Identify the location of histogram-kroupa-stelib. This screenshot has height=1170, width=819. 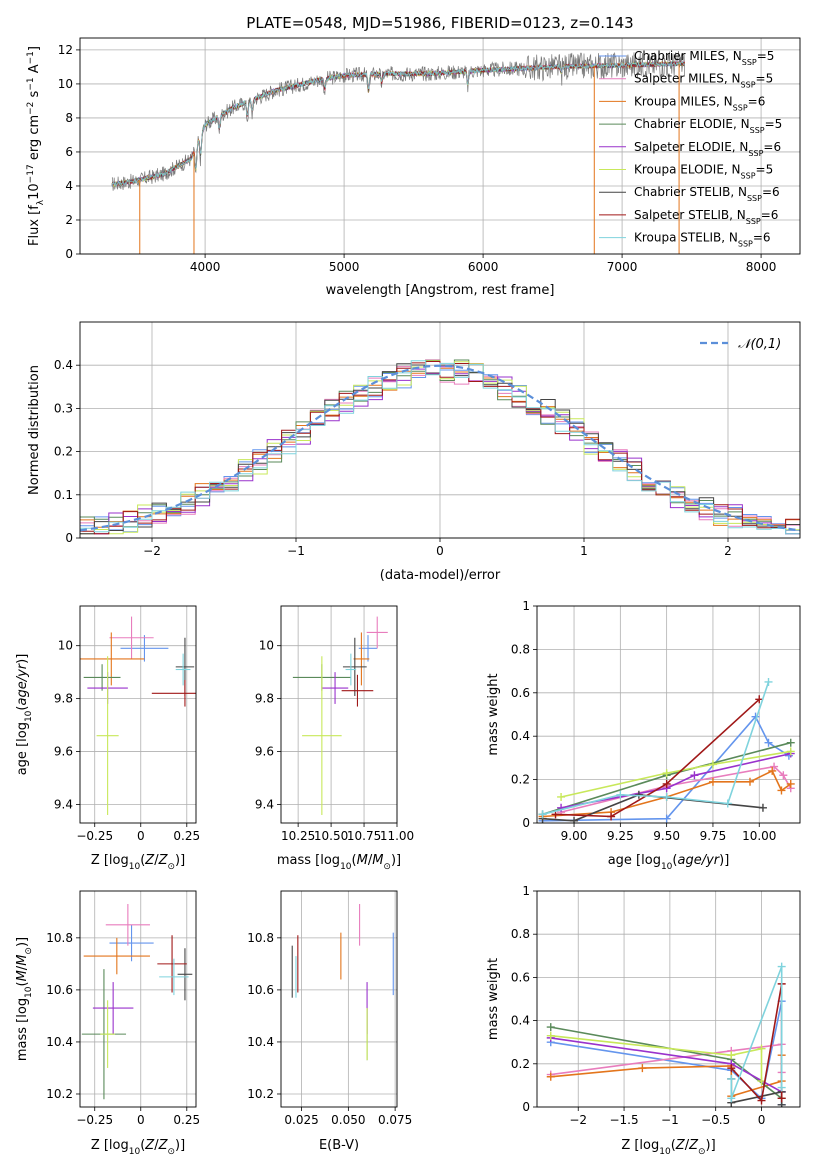
(440, 447).